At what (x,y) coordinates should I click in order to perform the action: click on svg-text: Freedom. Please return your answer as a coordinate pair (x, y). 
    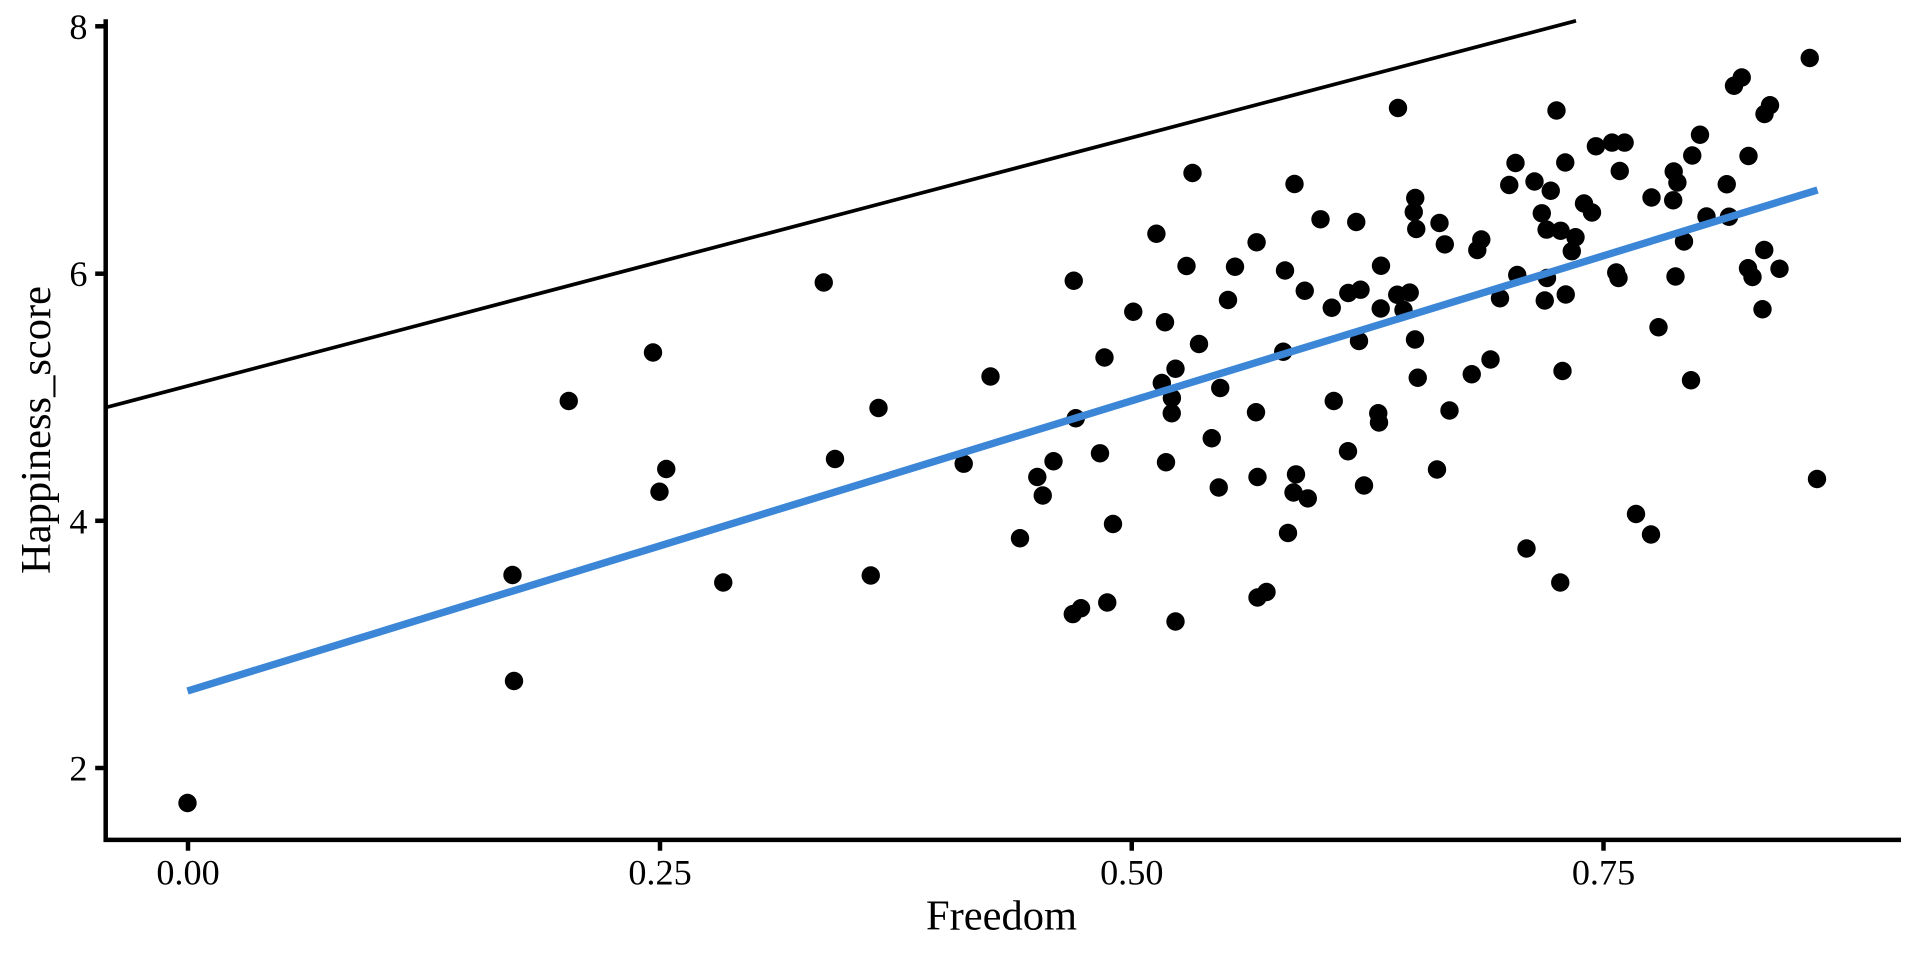
    Looking at the image, I should click on (1001, 916).